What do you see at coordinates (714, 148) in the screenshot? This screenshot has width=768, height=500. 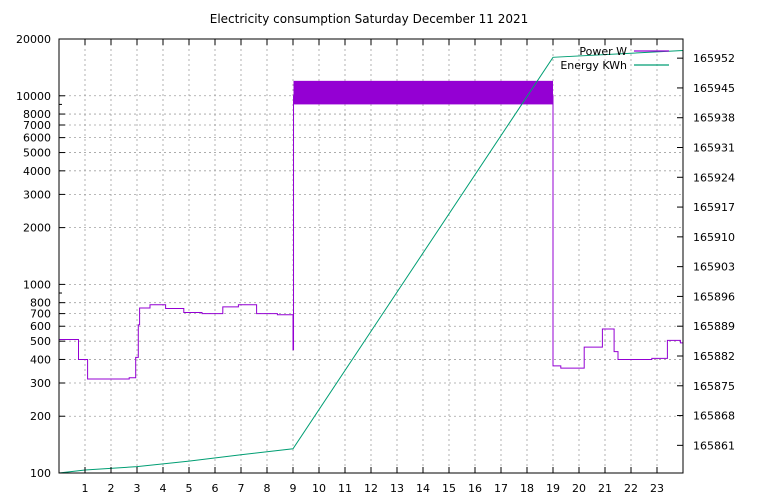 I see `y2-tick-label: 165931` at bounding box center [714, 148].